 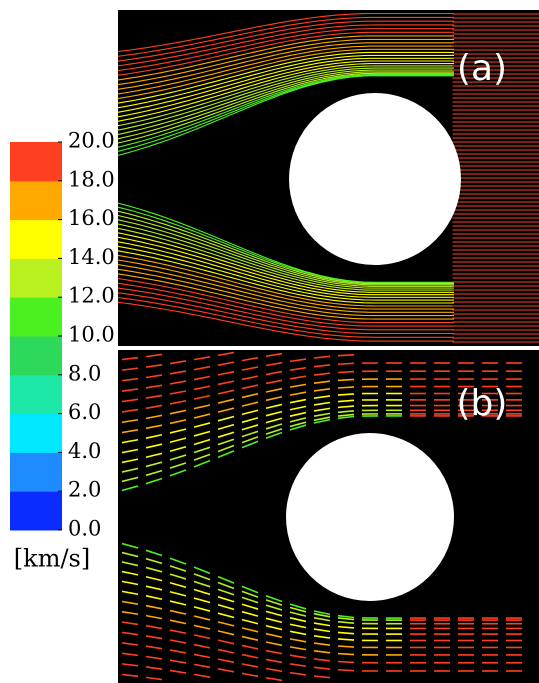 What do you see at coordinates (91, 141) in the screenshot?
I see `tick-label: 20.0` at bounding box center [91, 141].